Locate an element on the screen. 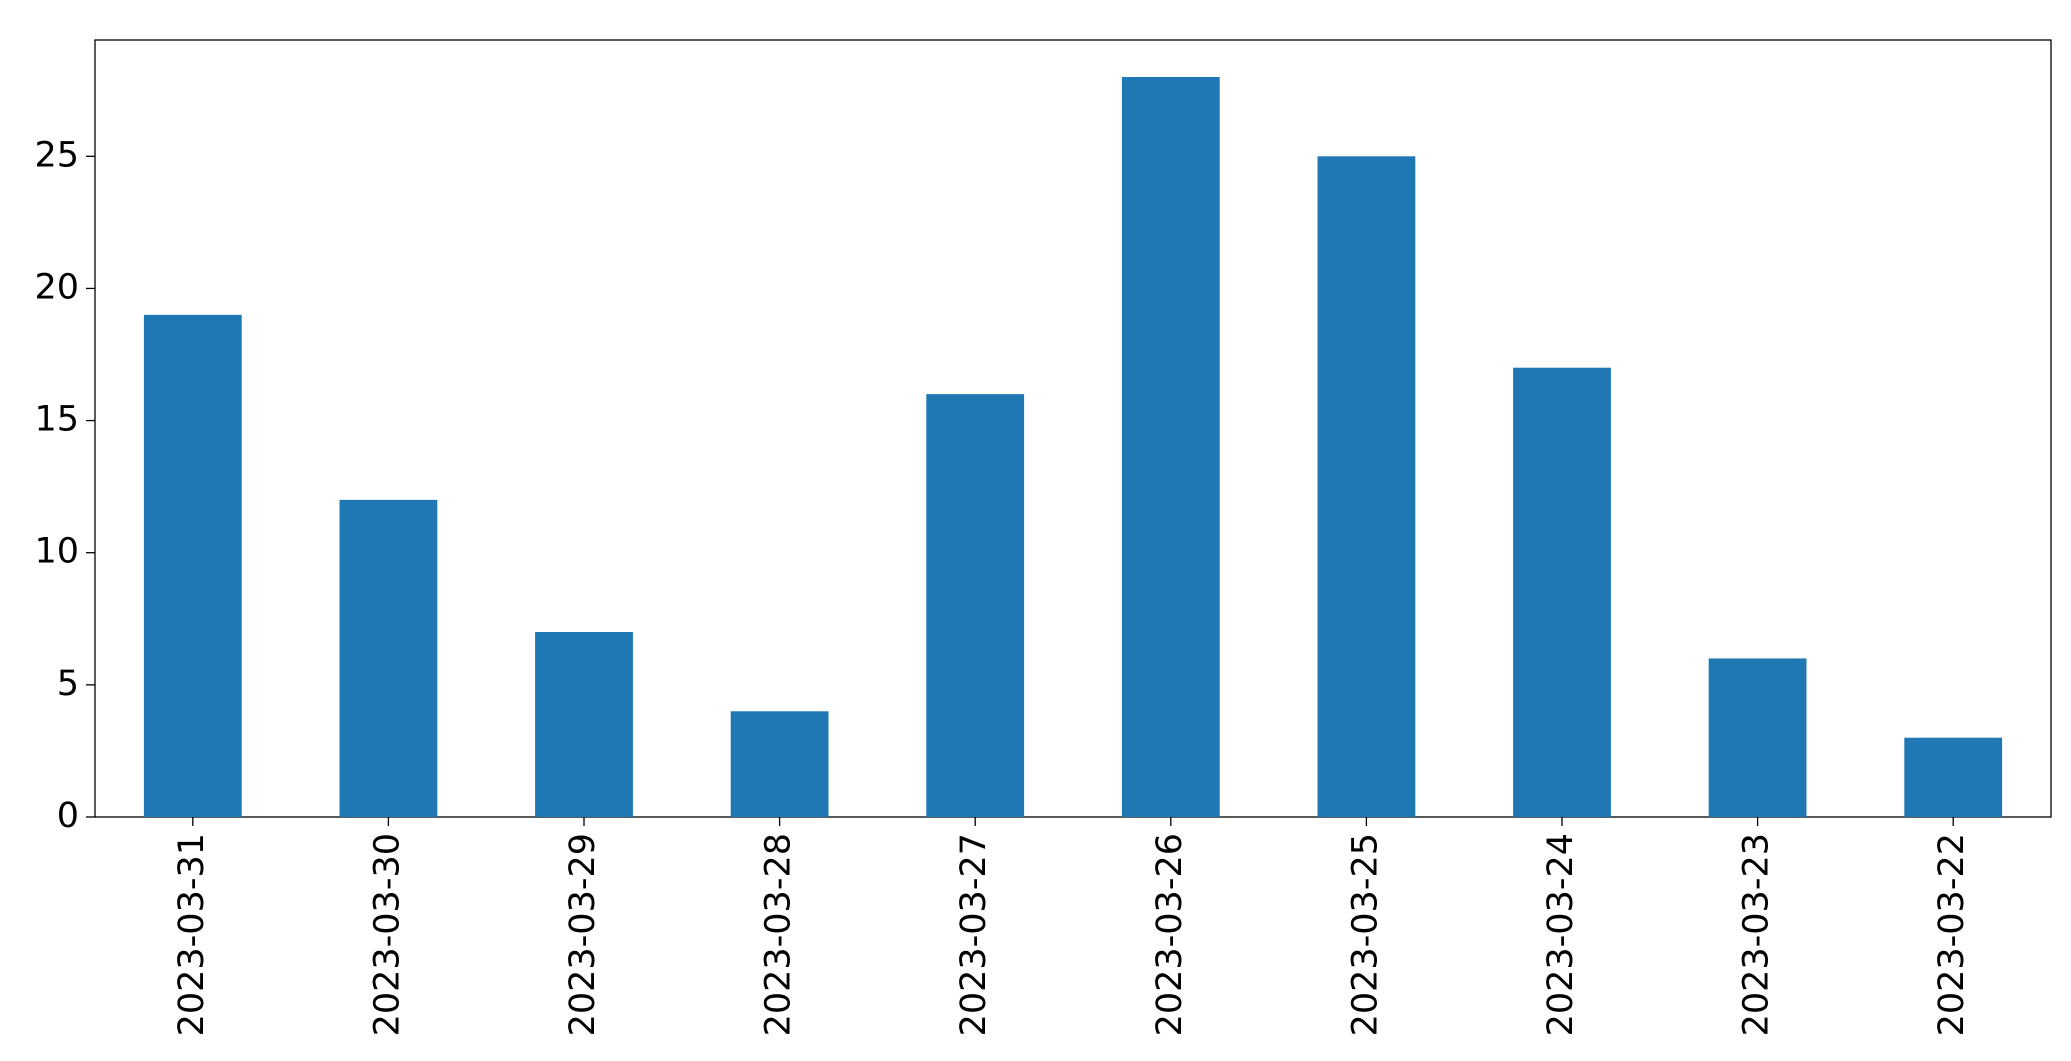 Image resolution: width=2071 pixels, height=1061 pixels. x-tick-label: 2023-03-29 is located at coordinates (583, 934).